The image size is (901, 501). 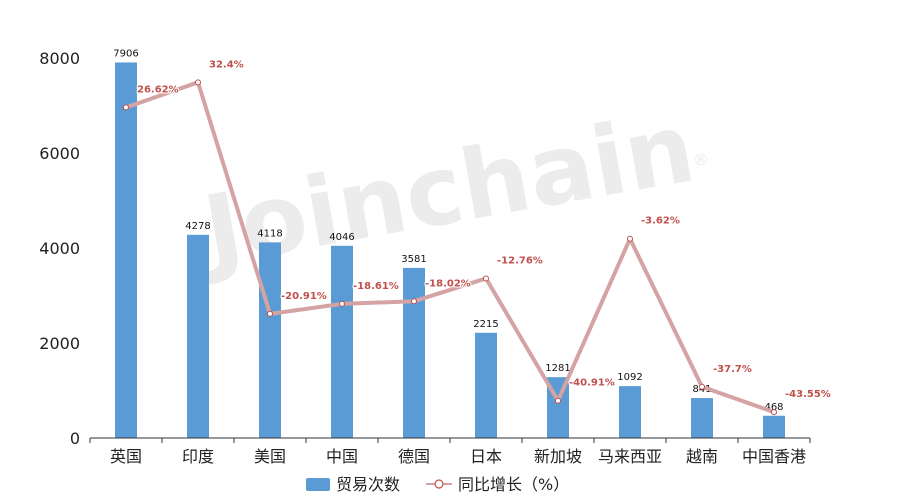 I want to click on growth-value-label-5: -12.76%, so click(x=520, y=260).